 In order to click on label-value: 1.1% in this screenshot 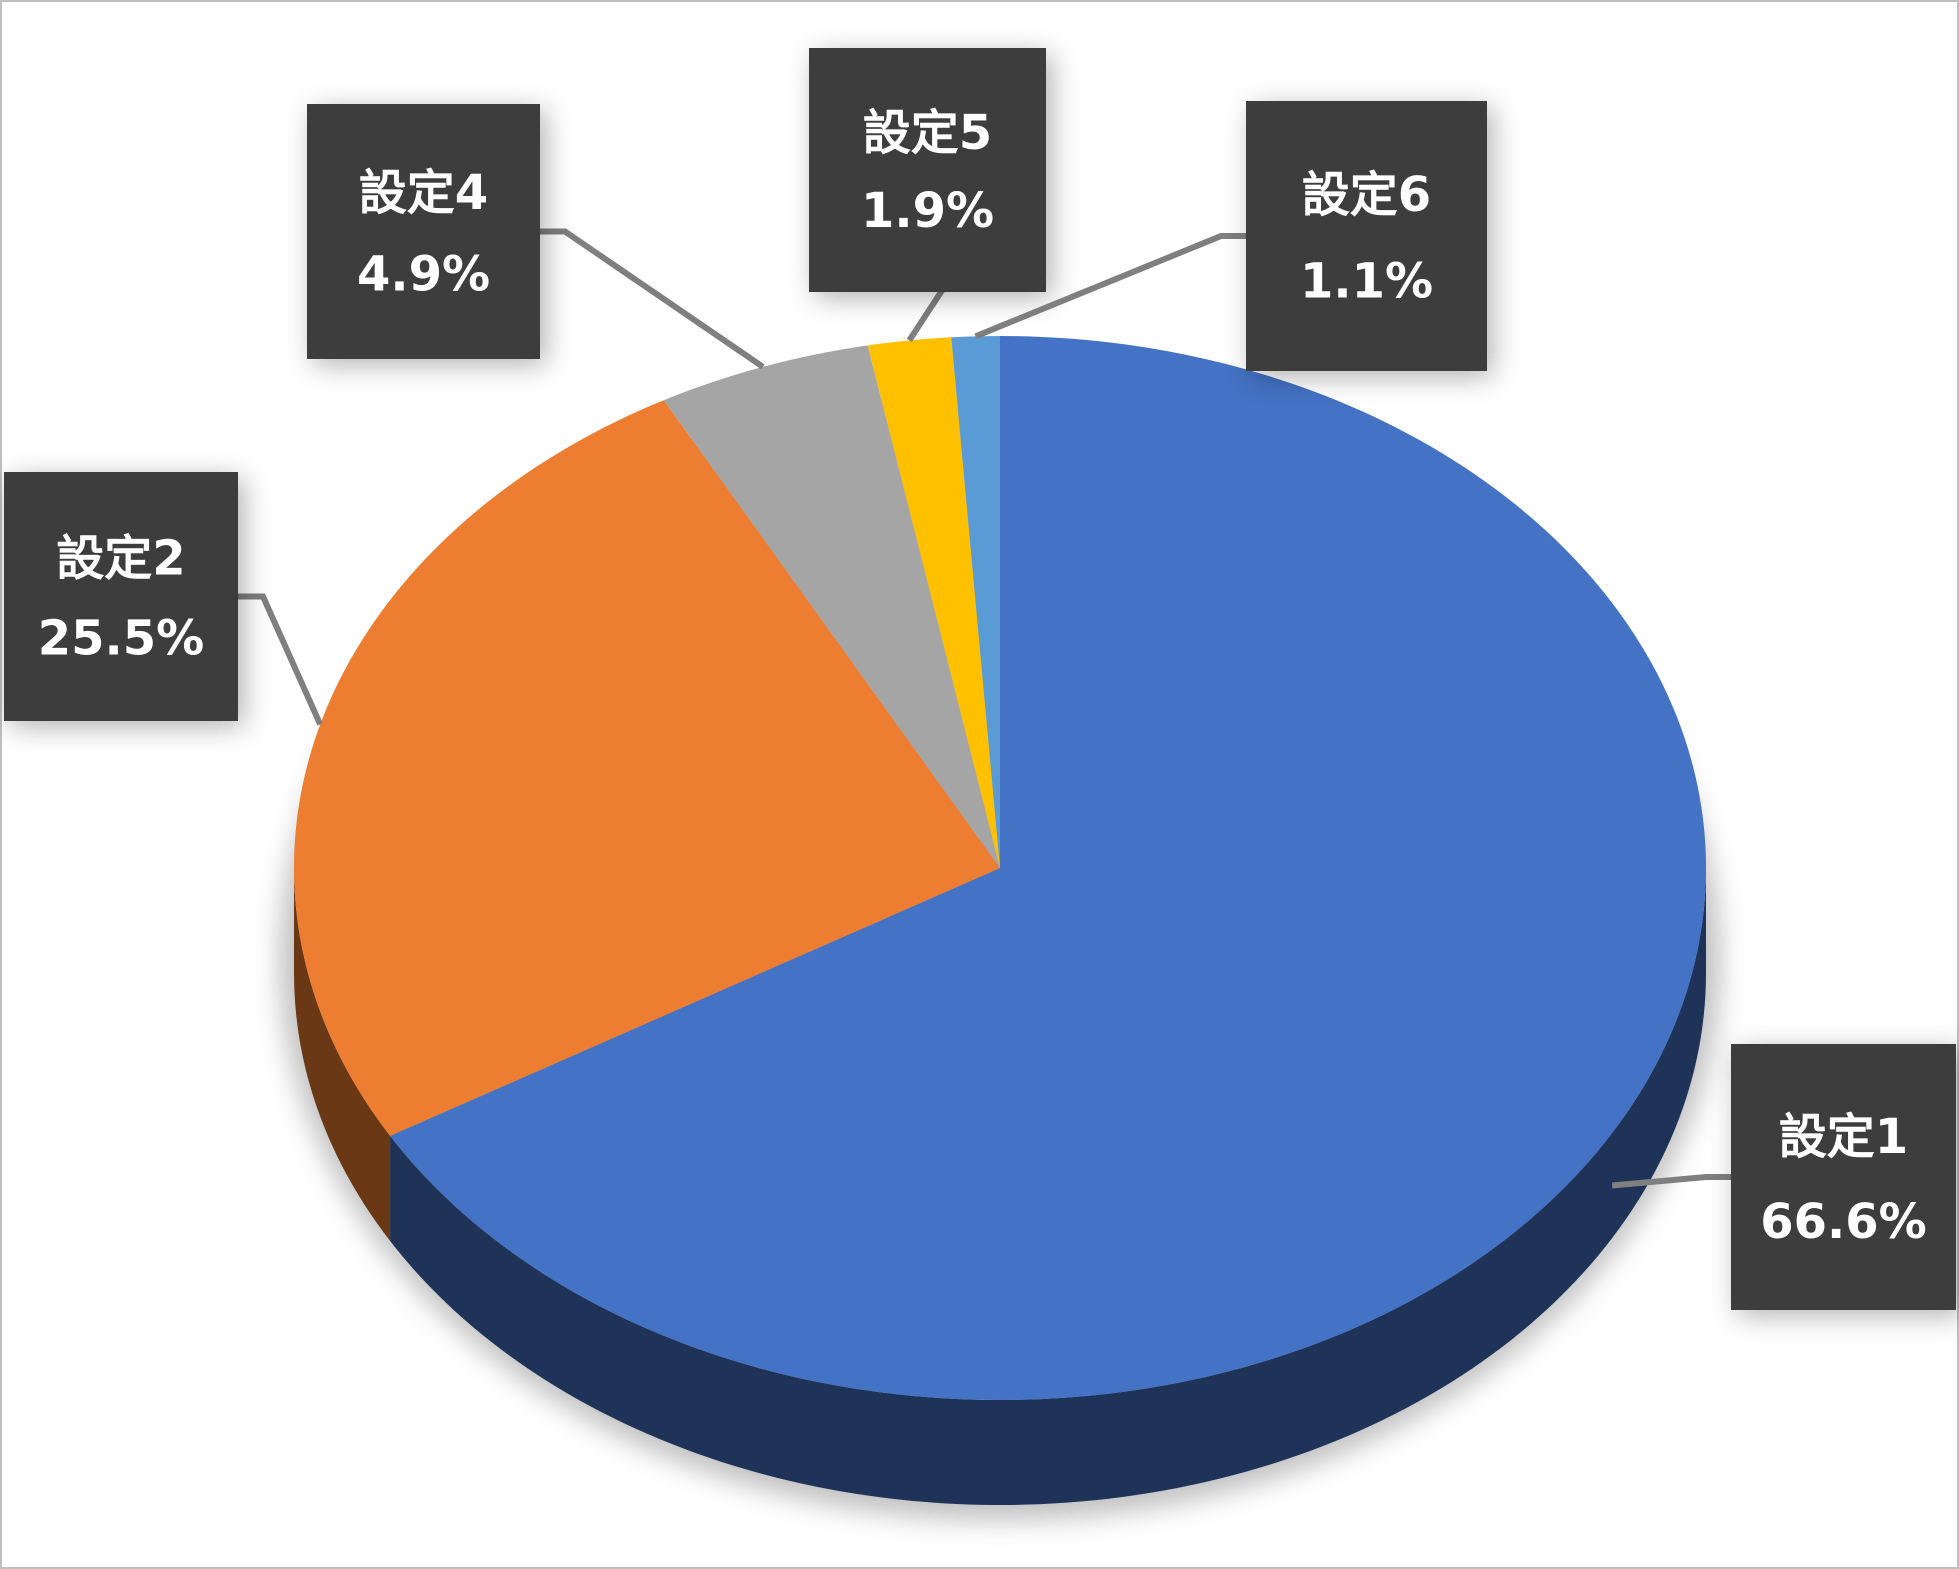, I will do `click(1366, 282)`.